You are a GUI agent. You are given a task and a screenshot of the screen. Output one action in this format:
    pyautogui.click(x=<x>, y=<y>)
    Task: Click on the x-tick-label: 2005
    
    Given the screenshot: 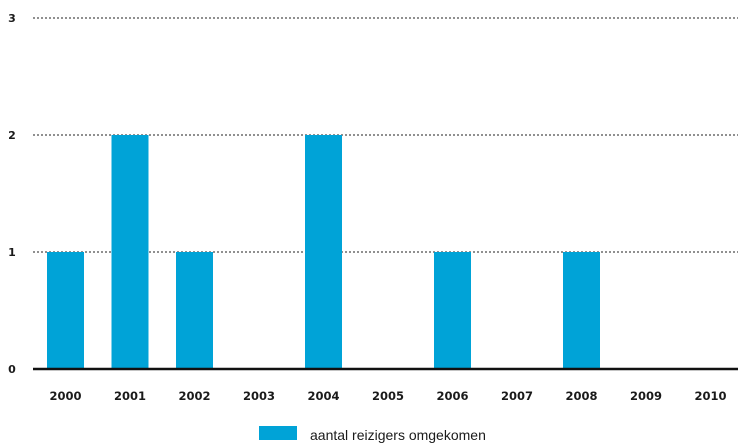 What is the action you would take?
    pyautogui.click(x=388, y=396)
    